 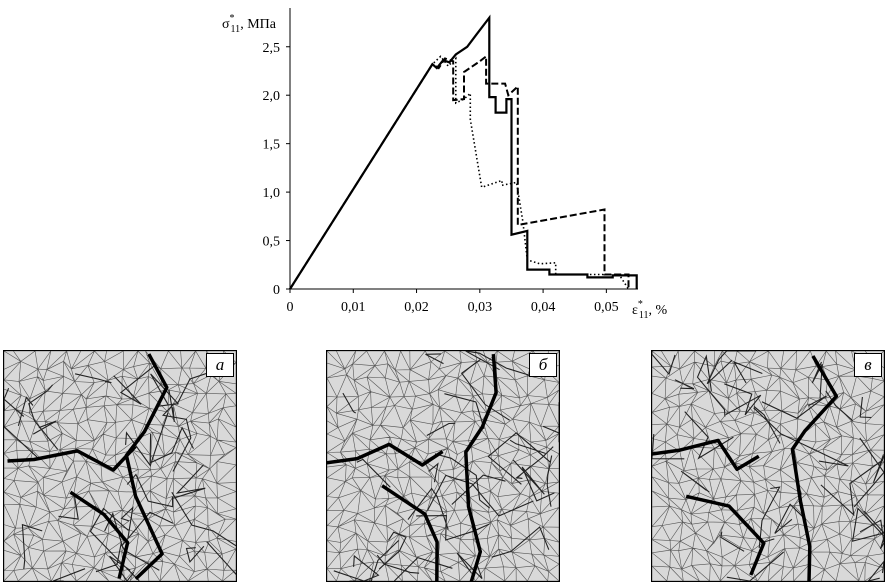 I want to click on y-tick-label: 0, so click(x=276, y=290).